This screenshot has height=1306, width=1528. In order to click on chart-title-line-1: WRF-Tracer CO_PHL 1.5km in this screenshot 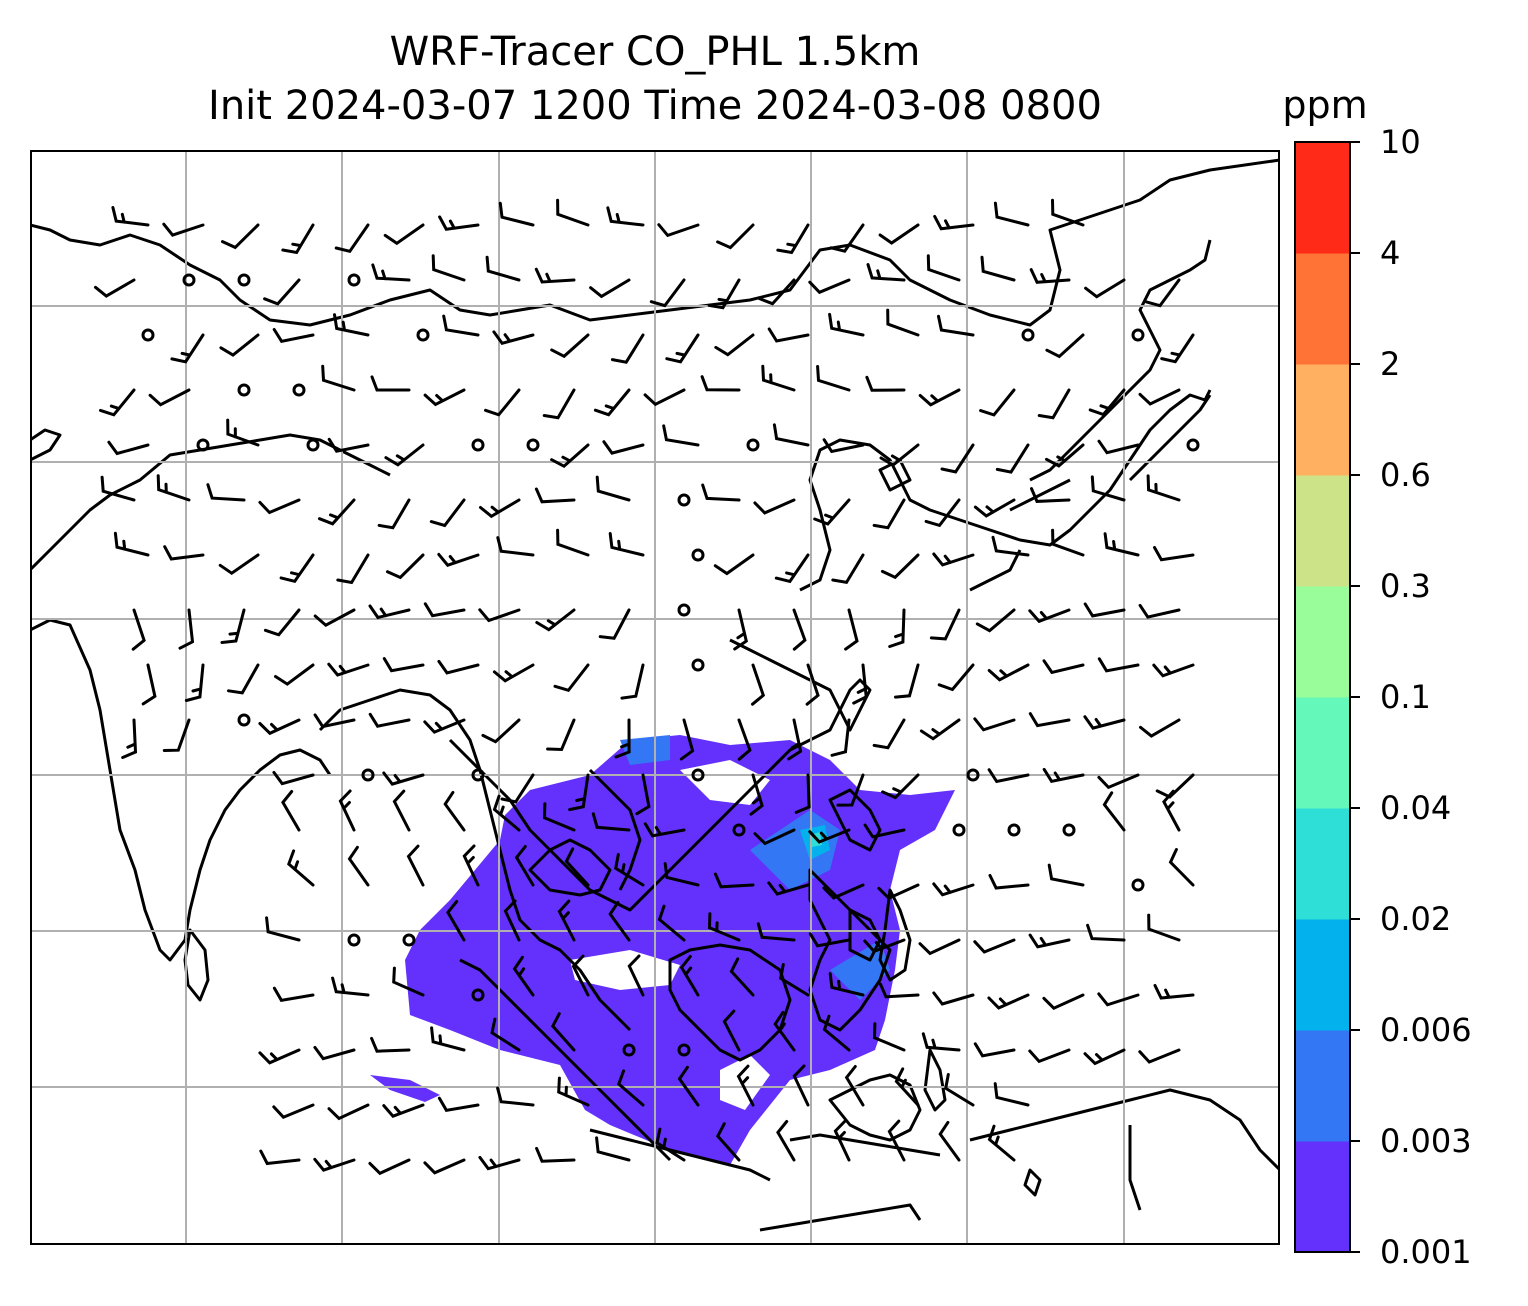, I will do `click(655, 52)`.